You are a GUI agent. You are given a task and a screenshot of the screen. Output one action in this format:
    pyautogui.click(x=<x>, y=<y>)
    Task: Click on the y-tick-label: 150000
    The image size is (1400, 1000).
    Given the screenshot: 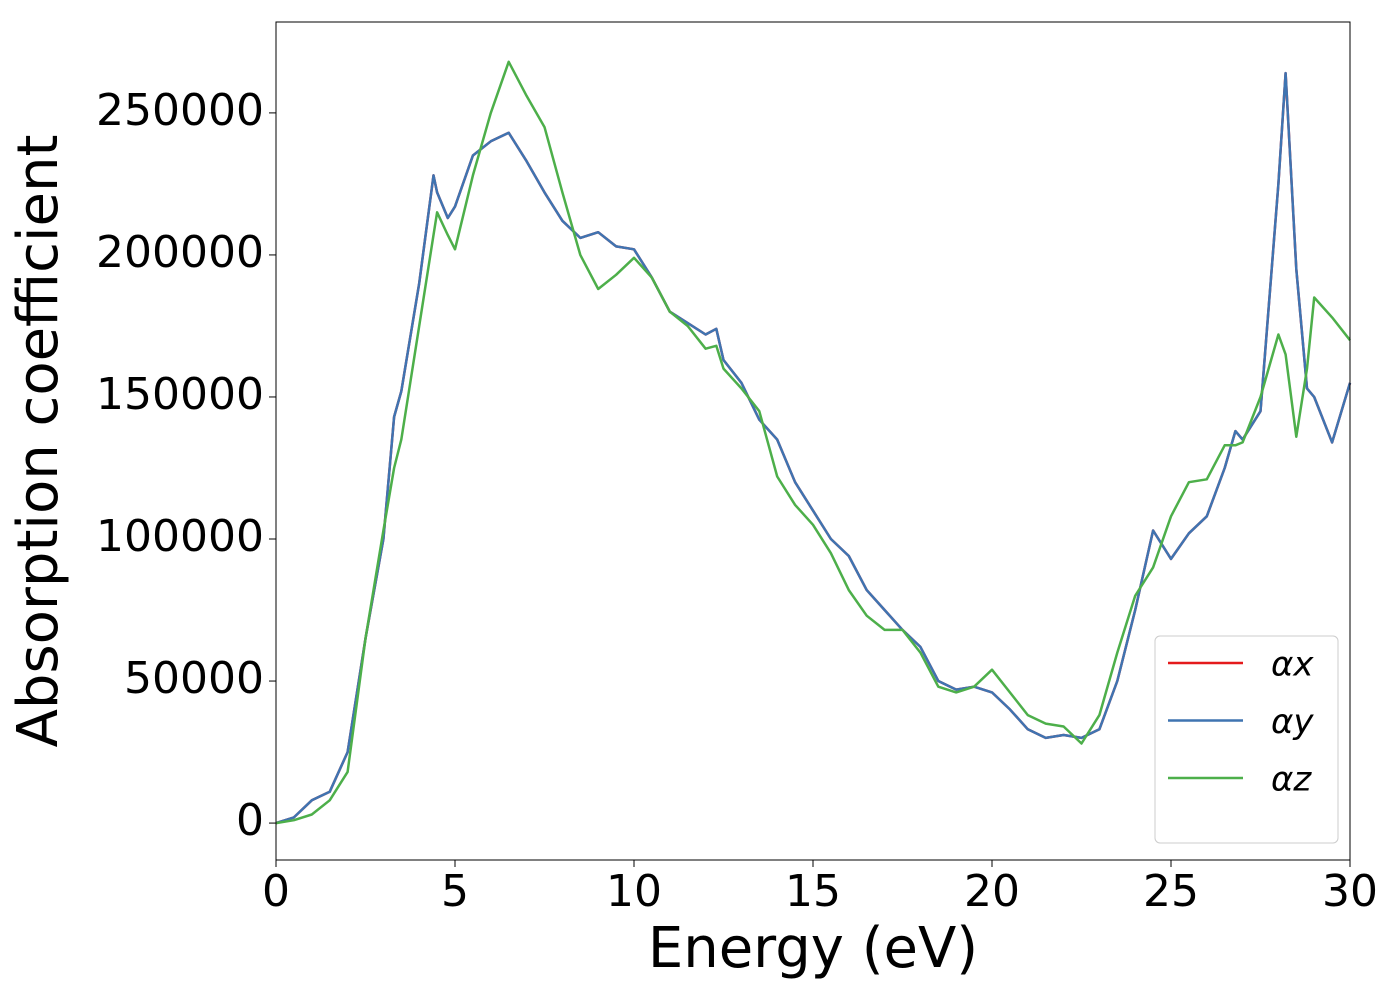 What is the action you would take?
    pyautogui.click(x=180, y=394)
    